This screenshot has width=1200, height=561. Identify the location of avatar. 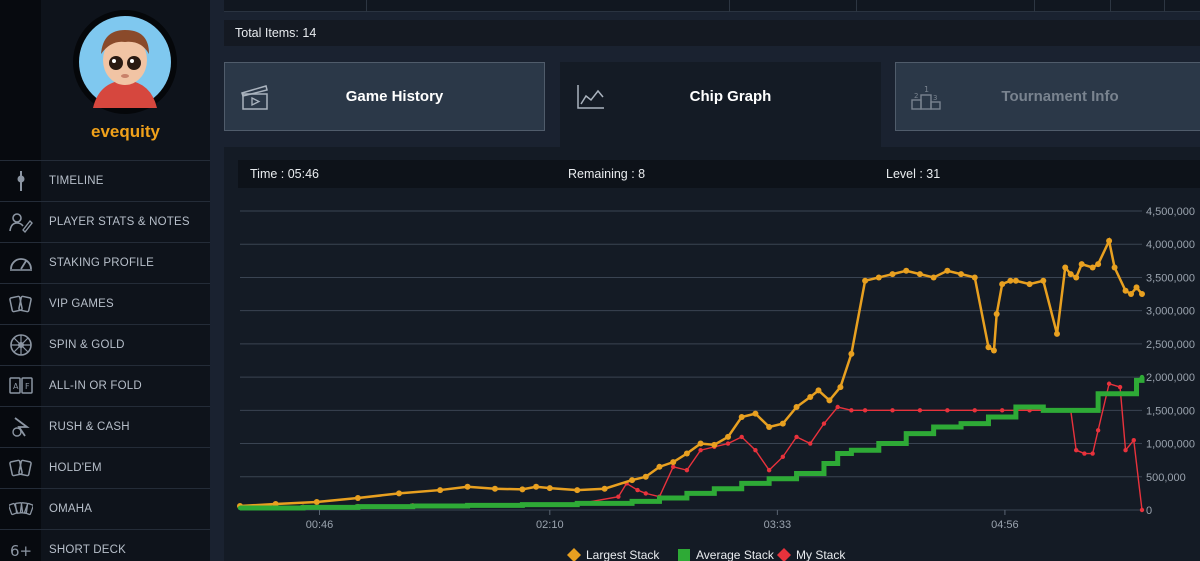
(125, 62).